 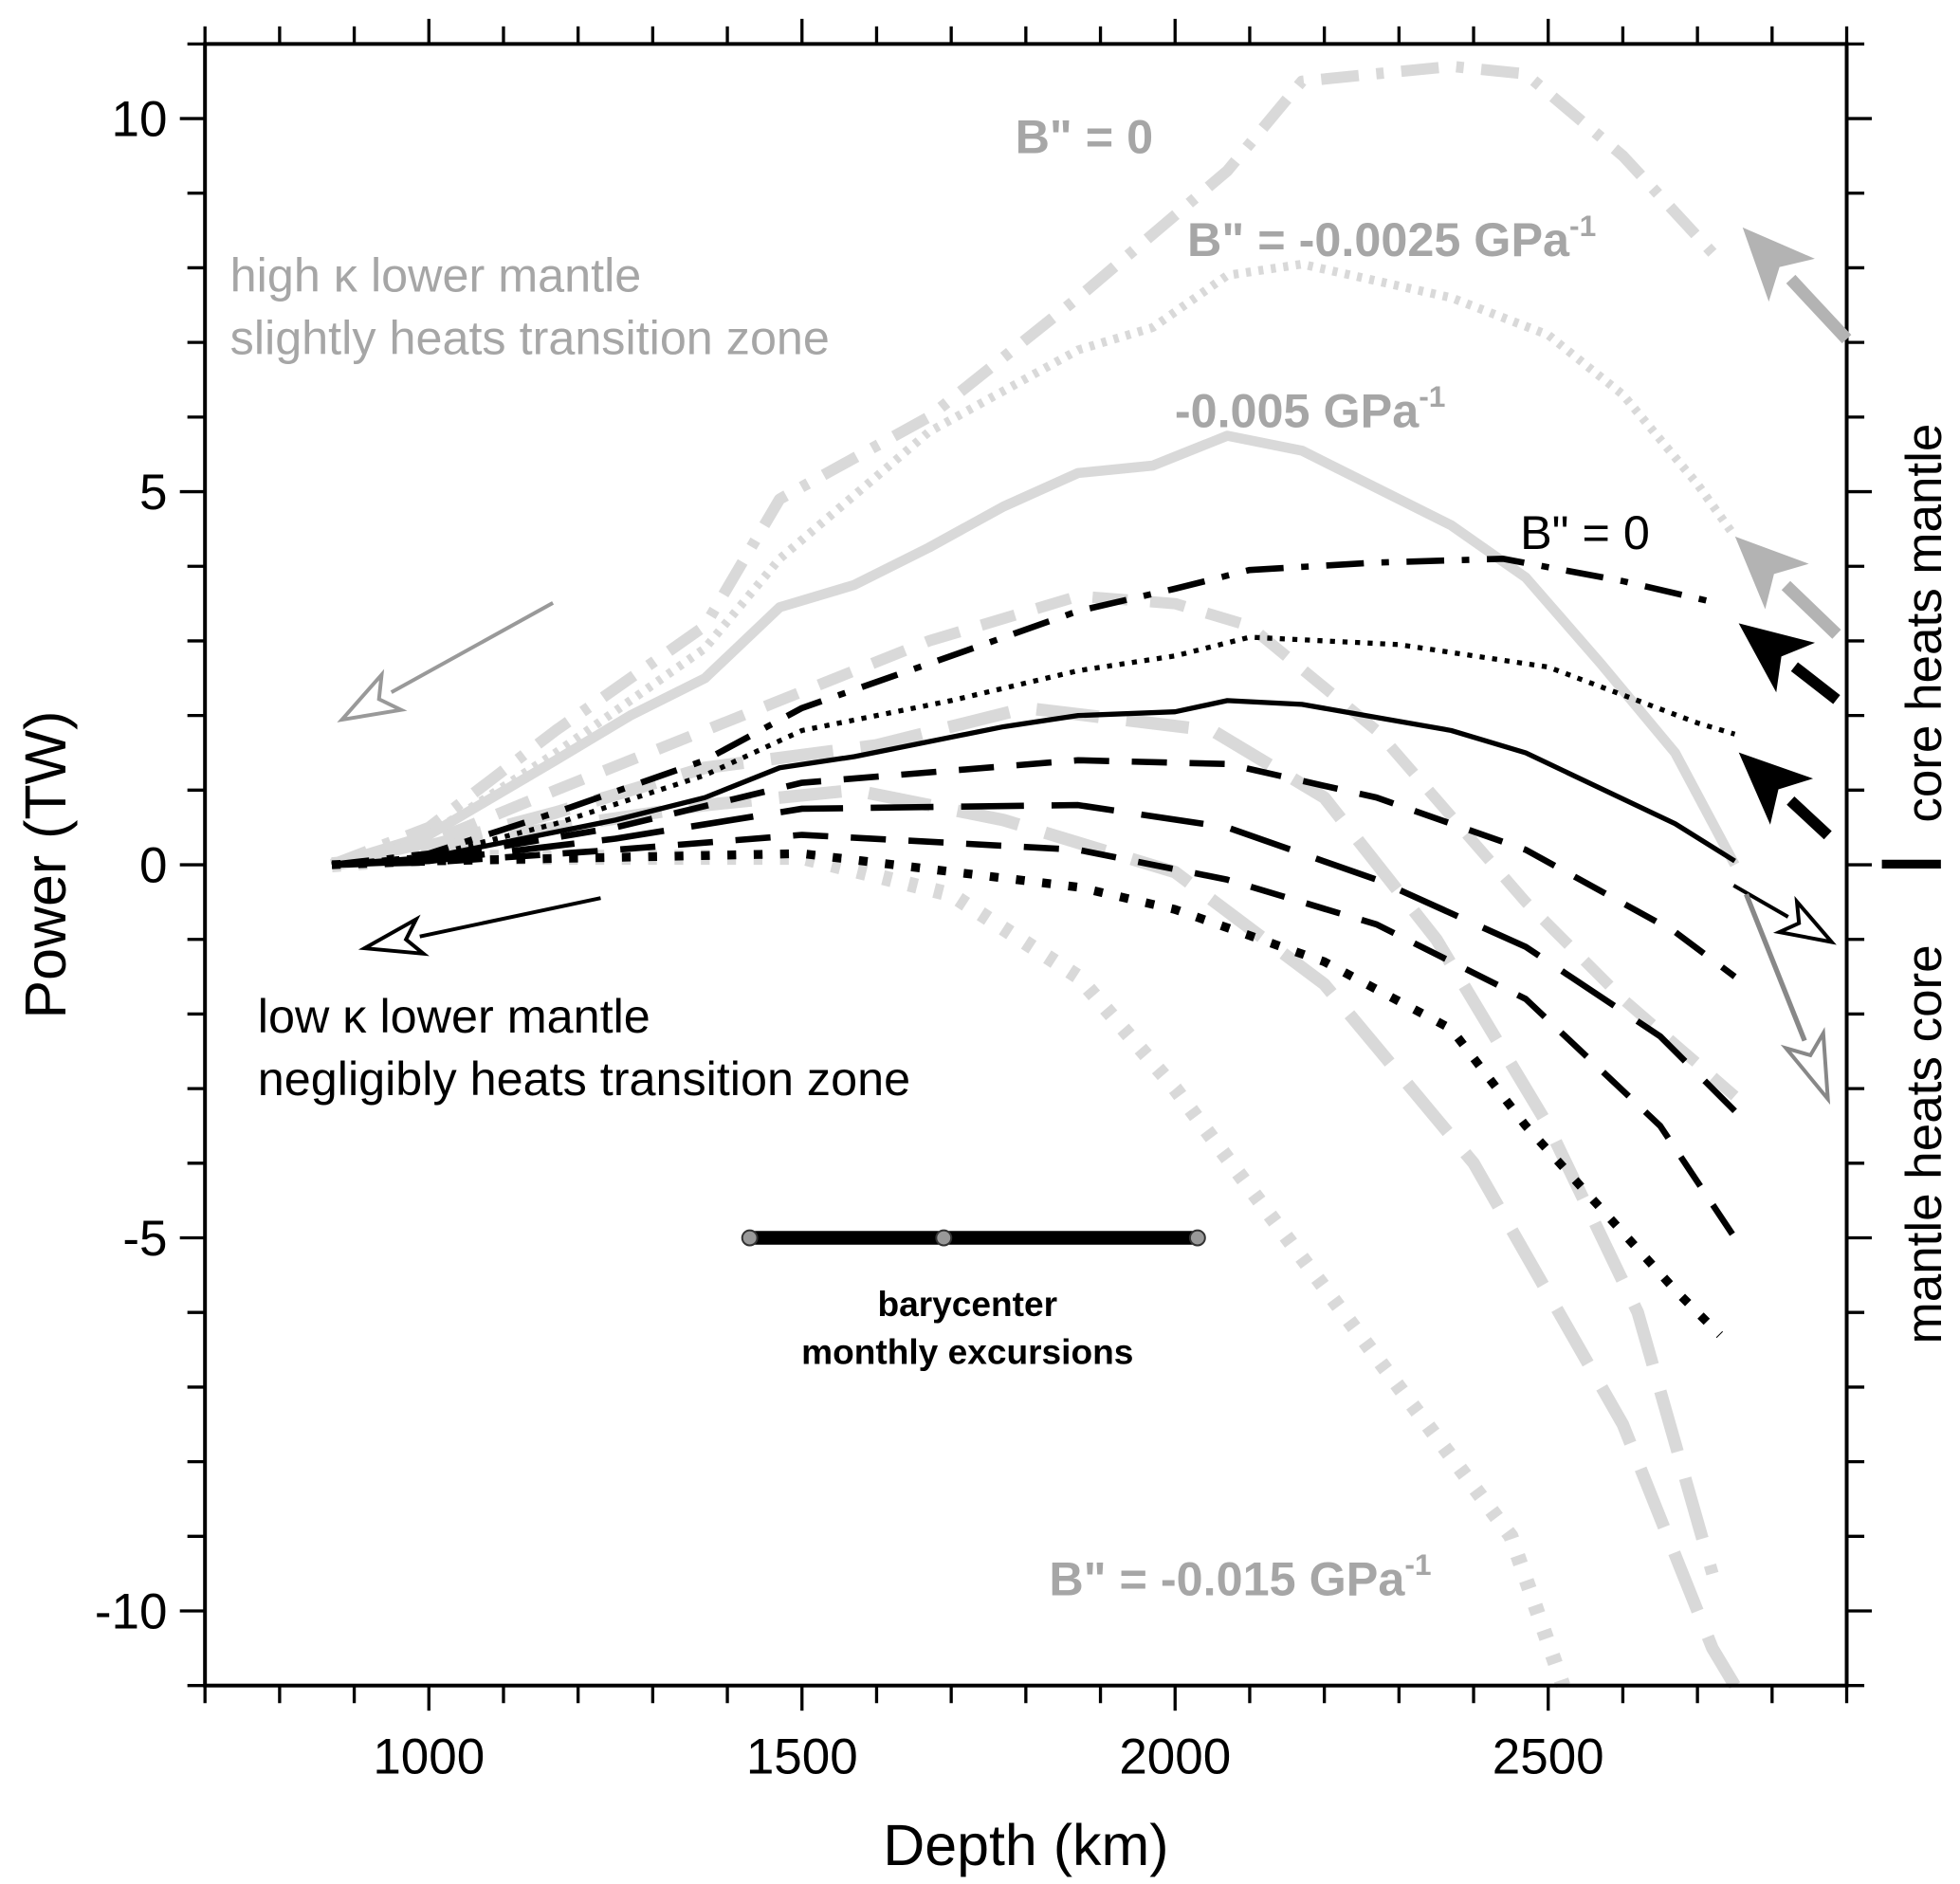 I want to click on x-tick-label: 1500, so click(x=802, y=1756).